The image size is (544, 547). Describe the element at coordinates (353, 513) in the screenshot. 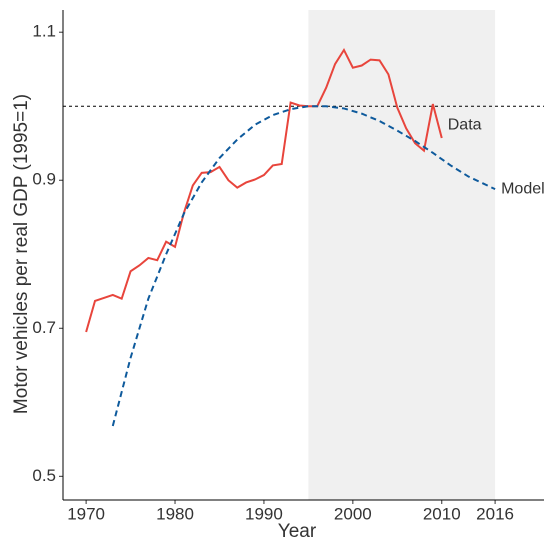

I see `x-tick-label: 2000` at that location.